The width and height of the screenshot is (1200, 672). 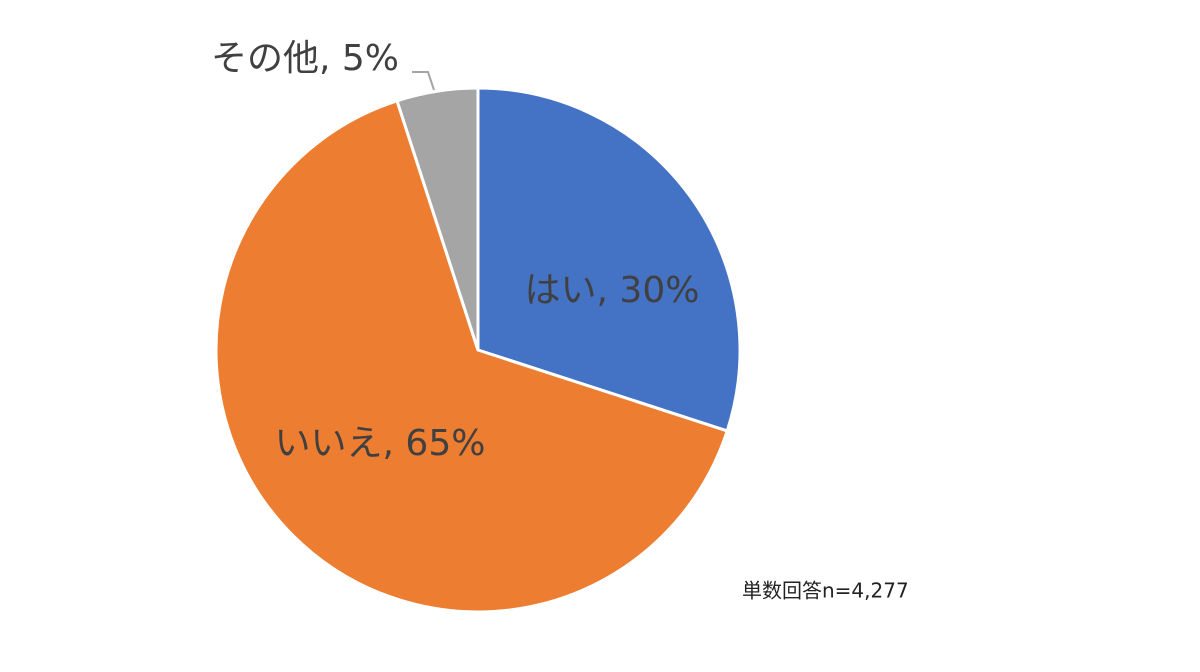 I want to click on annotation: 単数回答n=4,277, so click(x=825, y=591).